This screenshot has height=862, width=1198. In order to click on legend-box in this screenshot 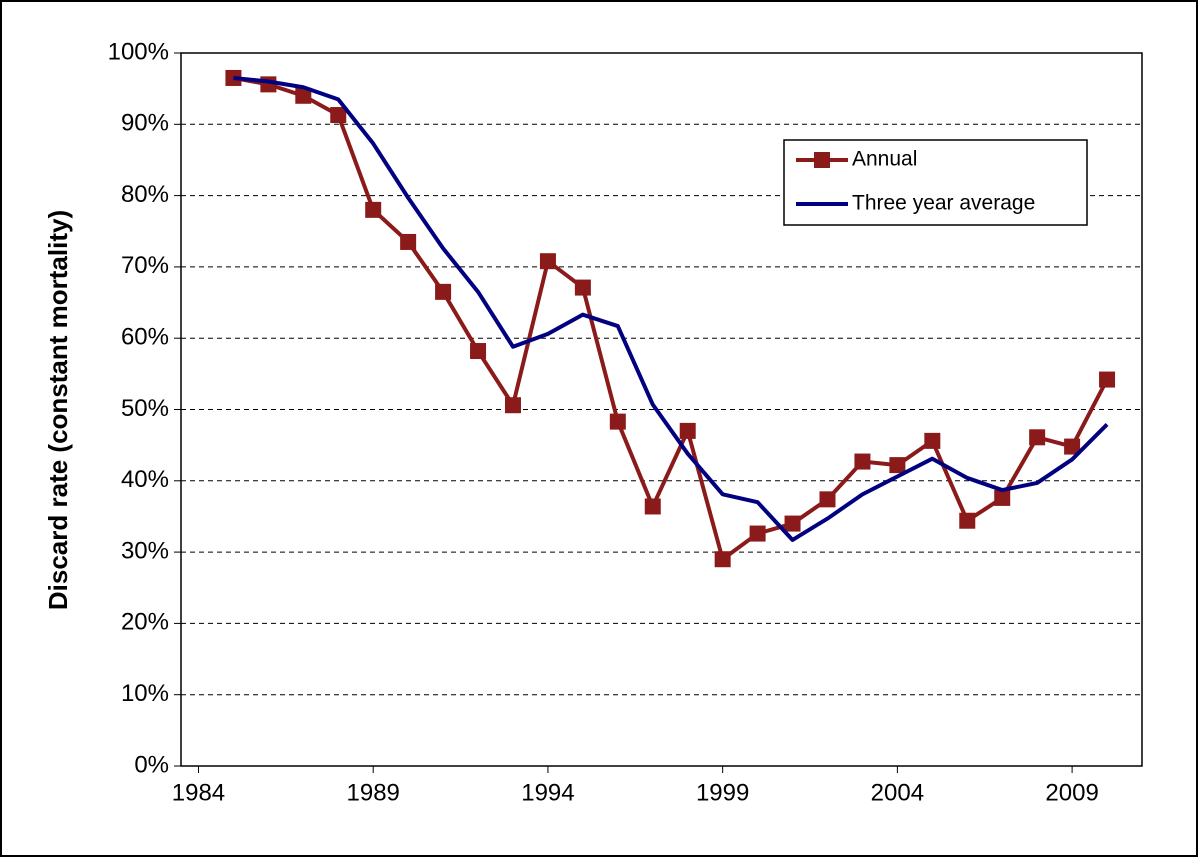, I will do `click(935, 182)`.